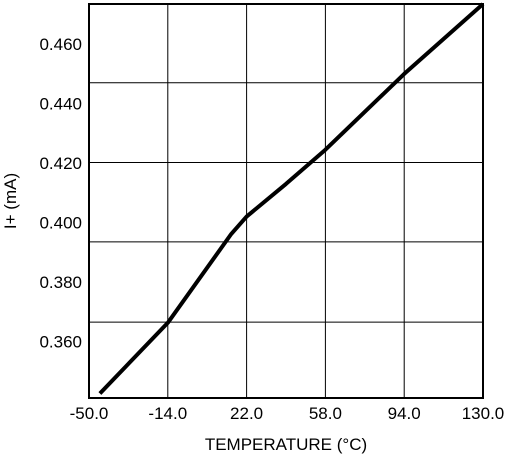 This screenshot has height=456, width=514. What do you see at coordinates (89, 413) in the screenshot?
I see `x-tick-label: -50.0` at bounding box center [89, 413].